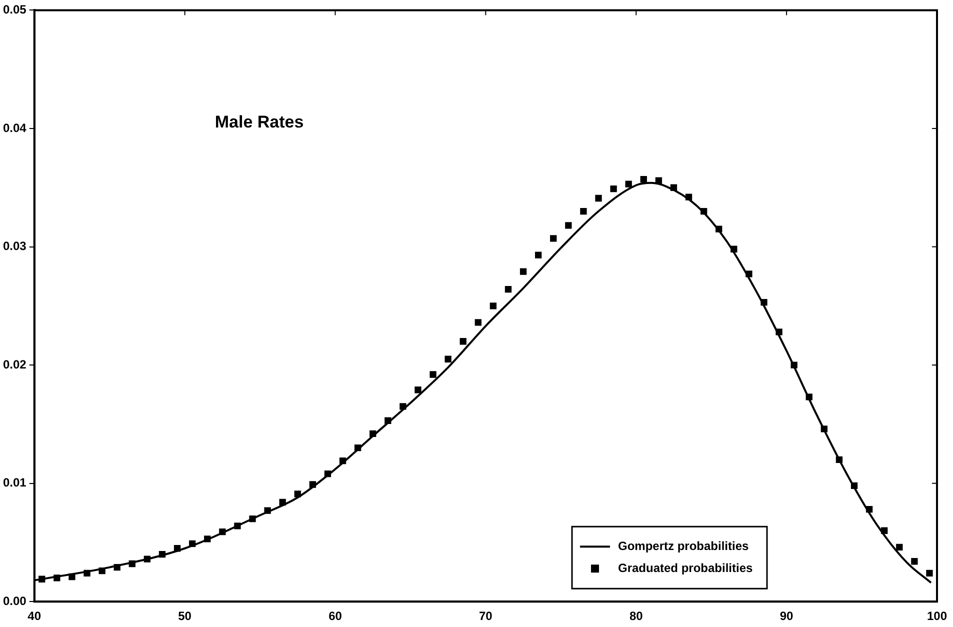 The image size is (953, 627). Describe the element at coordinates (14, 483) in the screenshot. I see `y-tick-label: 0.01` at that location.